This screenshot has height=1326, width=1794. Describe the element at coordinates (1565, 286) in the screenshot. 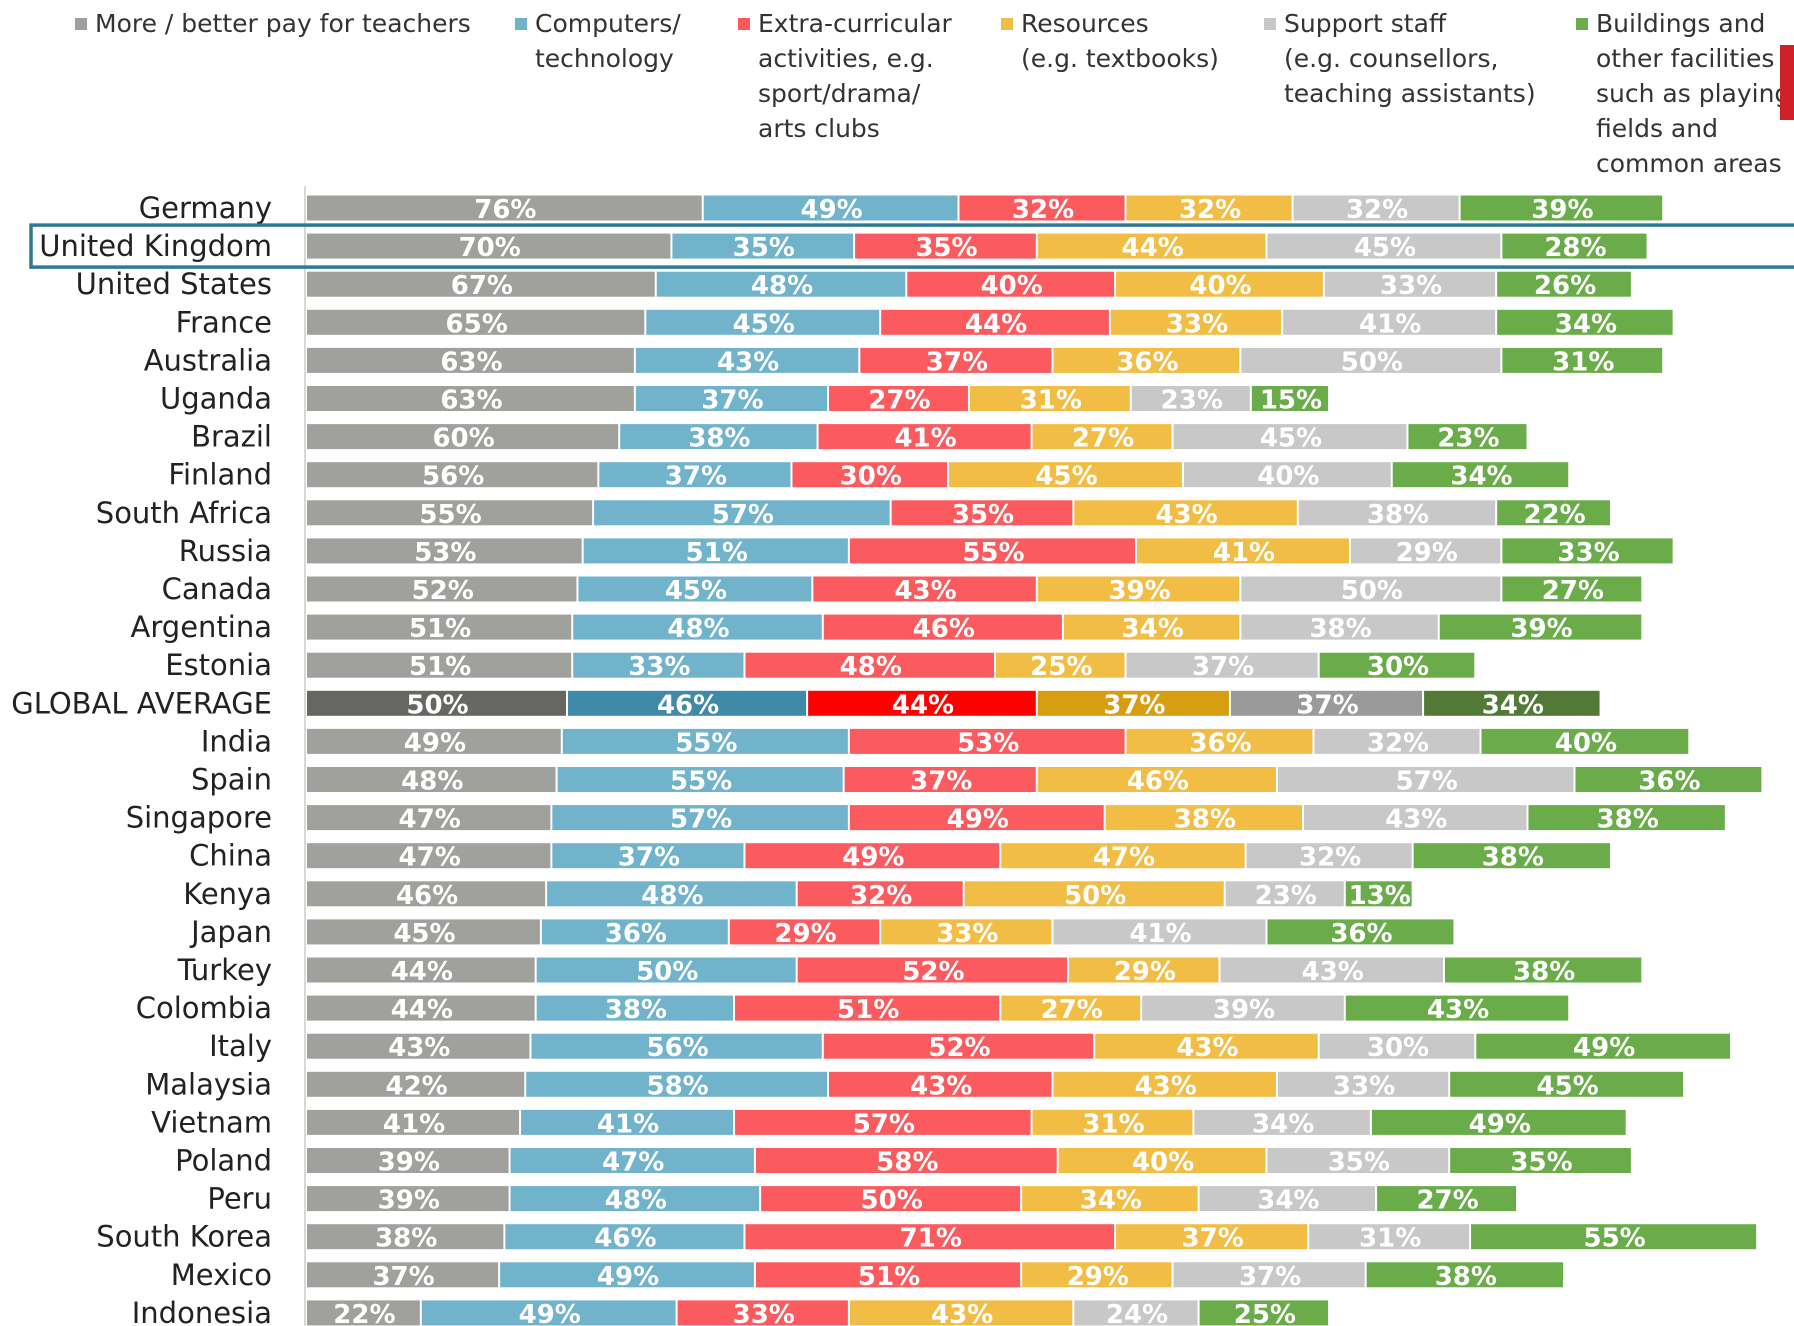

I see `value-label: 26%` at that location.